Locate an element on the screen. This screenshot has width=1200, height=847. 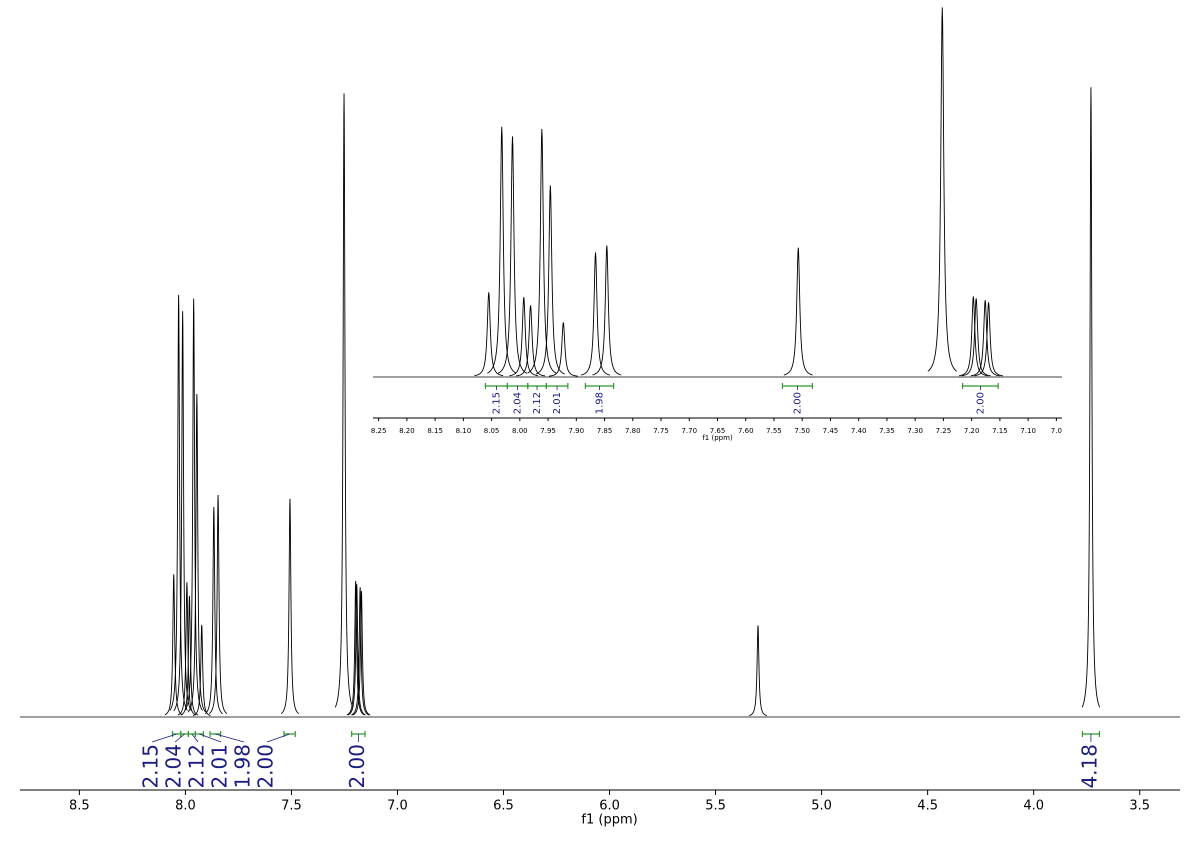
x-tick-label: 5.0 is located at coordinates (821, 806).